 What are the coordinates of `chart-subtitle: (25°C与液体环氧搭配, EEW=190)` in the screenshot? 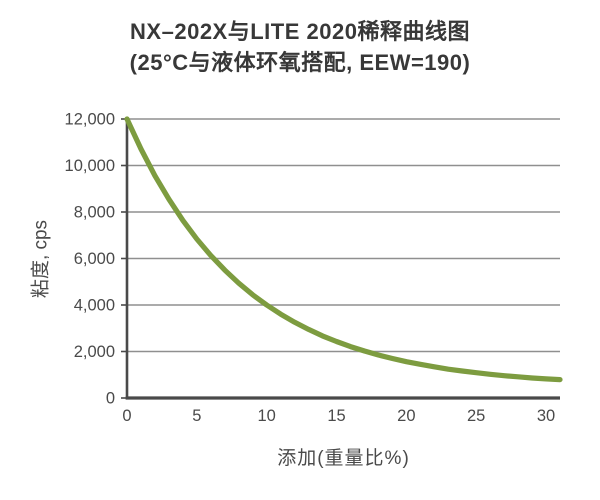 It's located at (300, 62).